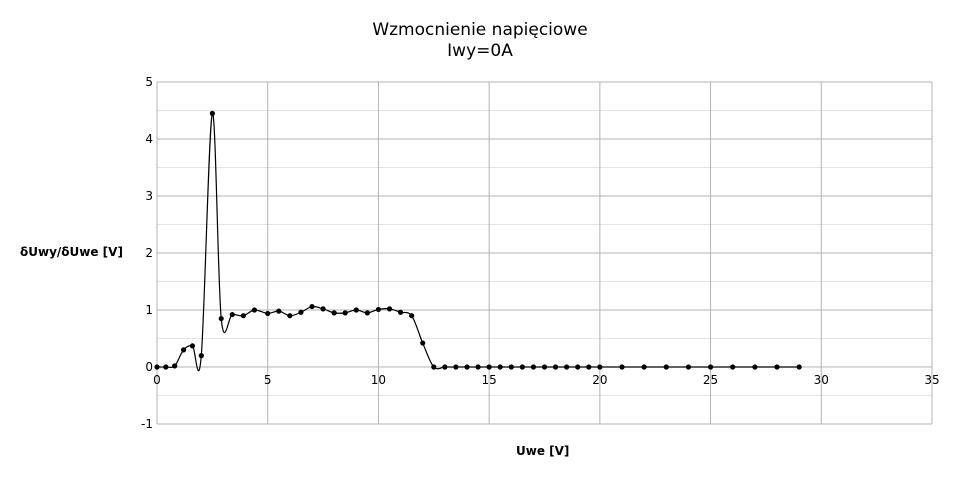 The image size is (960, 480). Describe the element at coordinates (489, 380) in the screenshot. I see `x-tick-label: 15` at that location.